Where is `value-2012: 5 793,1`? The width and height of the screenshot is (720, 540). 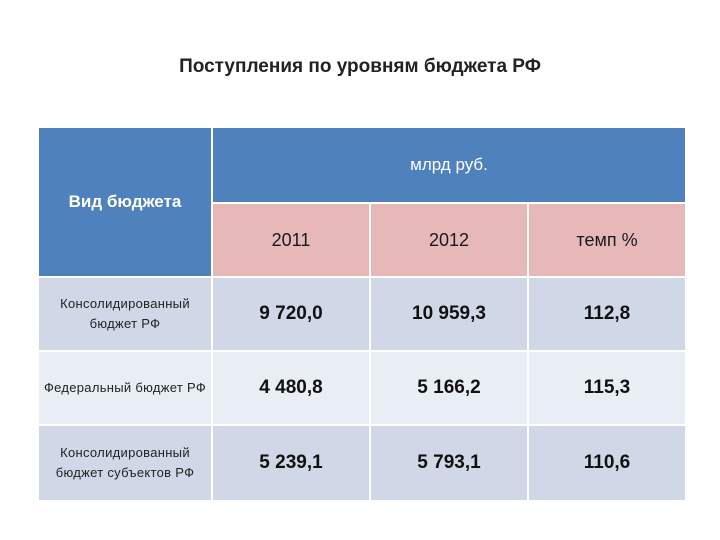 value-2012: 5 793,1 is located at coordinates (449, 463).